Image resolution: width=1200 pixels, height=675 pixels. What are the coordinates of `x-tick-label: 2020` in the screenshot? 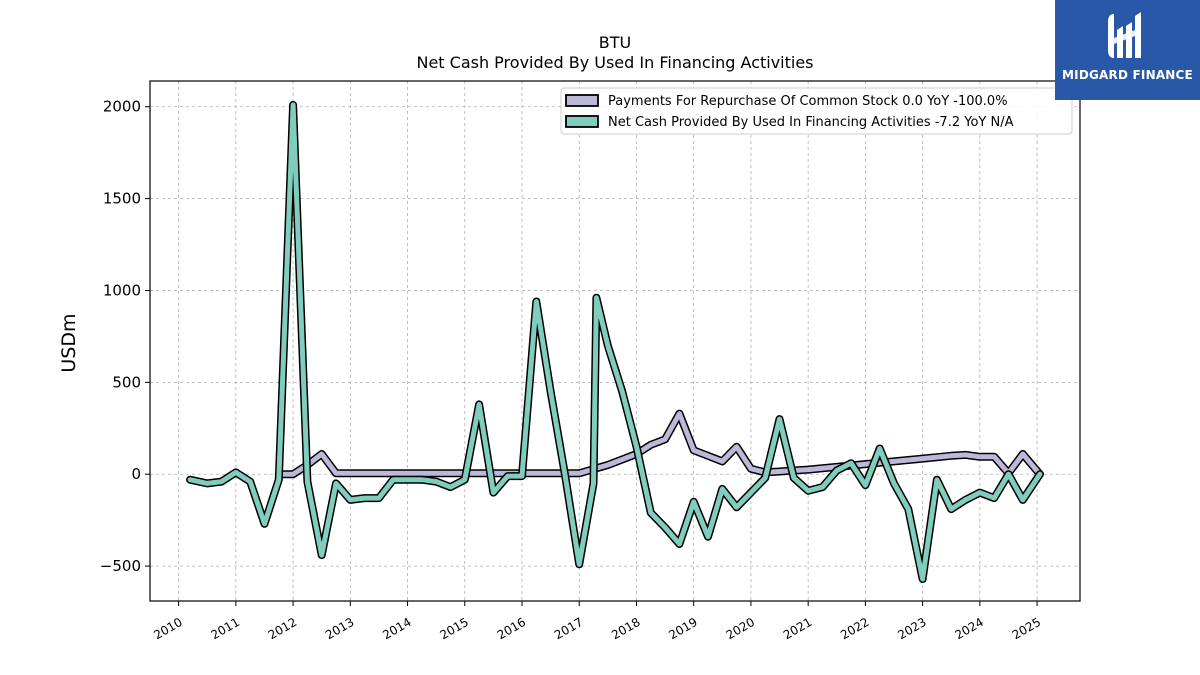 It's located at (740, 628).